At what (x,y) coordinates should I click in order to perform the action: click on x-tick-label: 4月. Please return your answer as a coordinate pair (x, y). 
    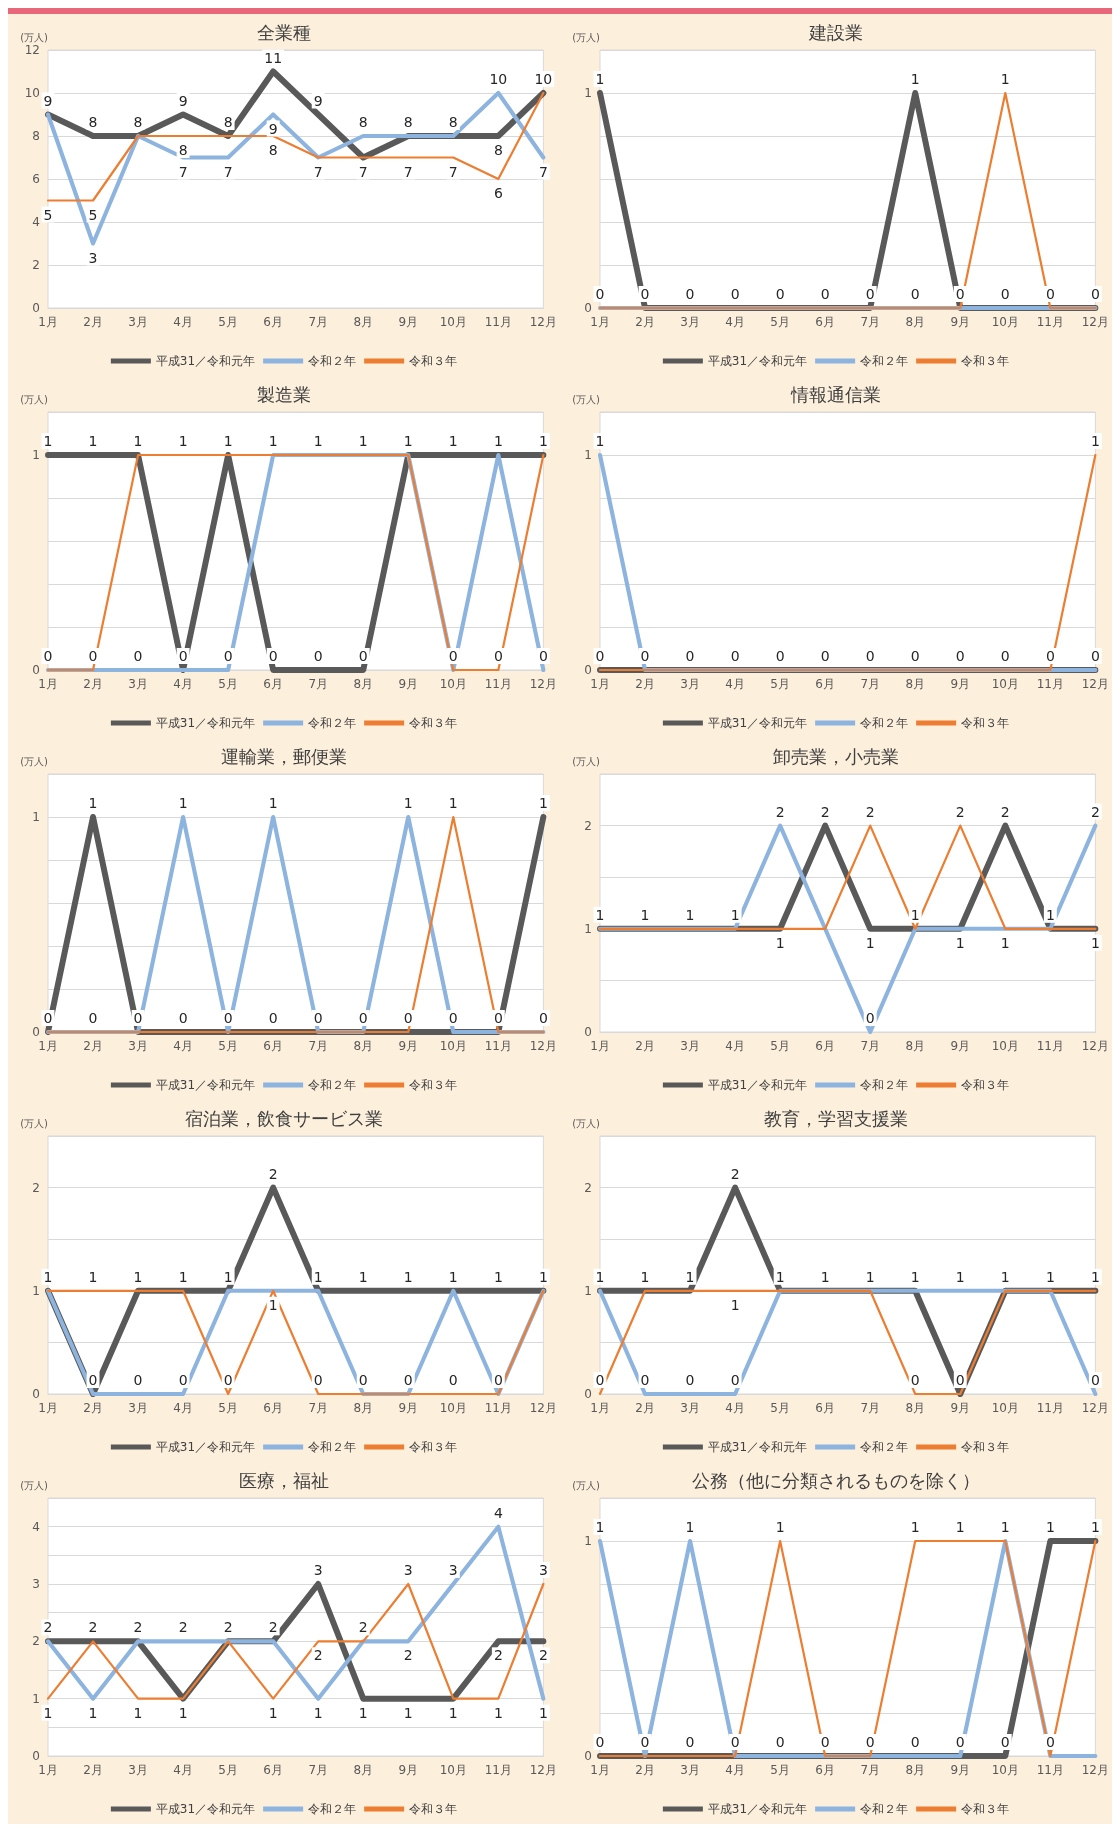
    Looking at the image, I should click on (735, 684).